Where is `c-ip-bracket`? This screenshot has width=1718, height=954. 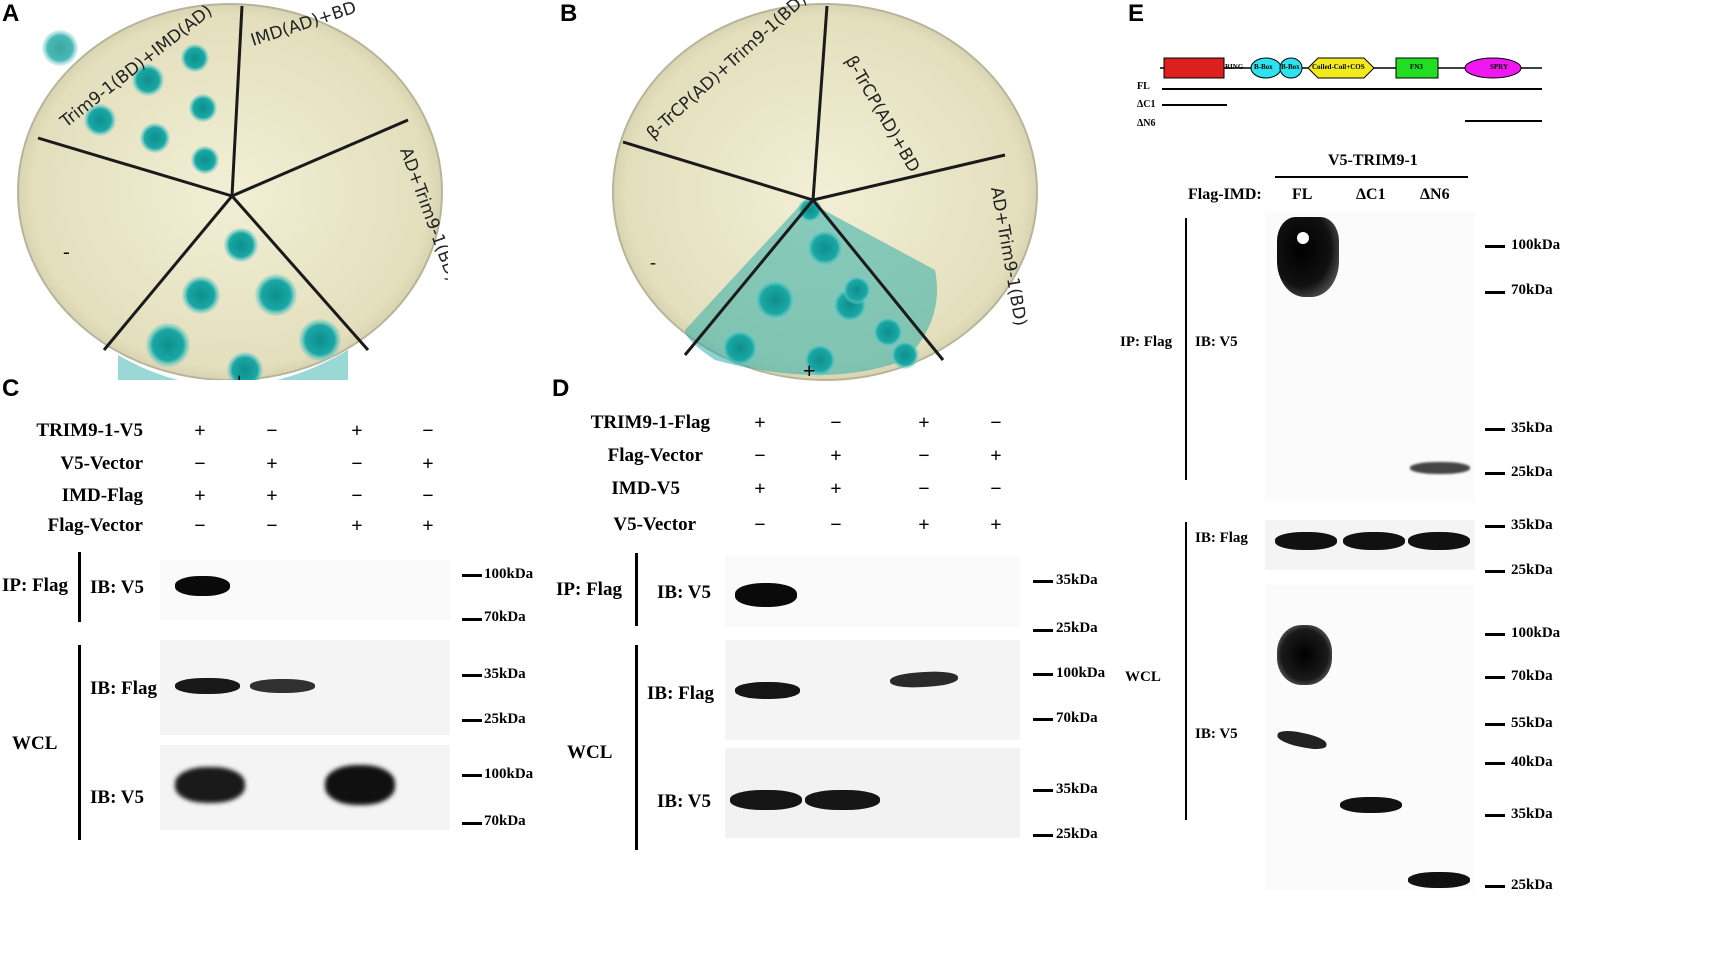 c-ip-bracket is located at coordinates (79, 587).